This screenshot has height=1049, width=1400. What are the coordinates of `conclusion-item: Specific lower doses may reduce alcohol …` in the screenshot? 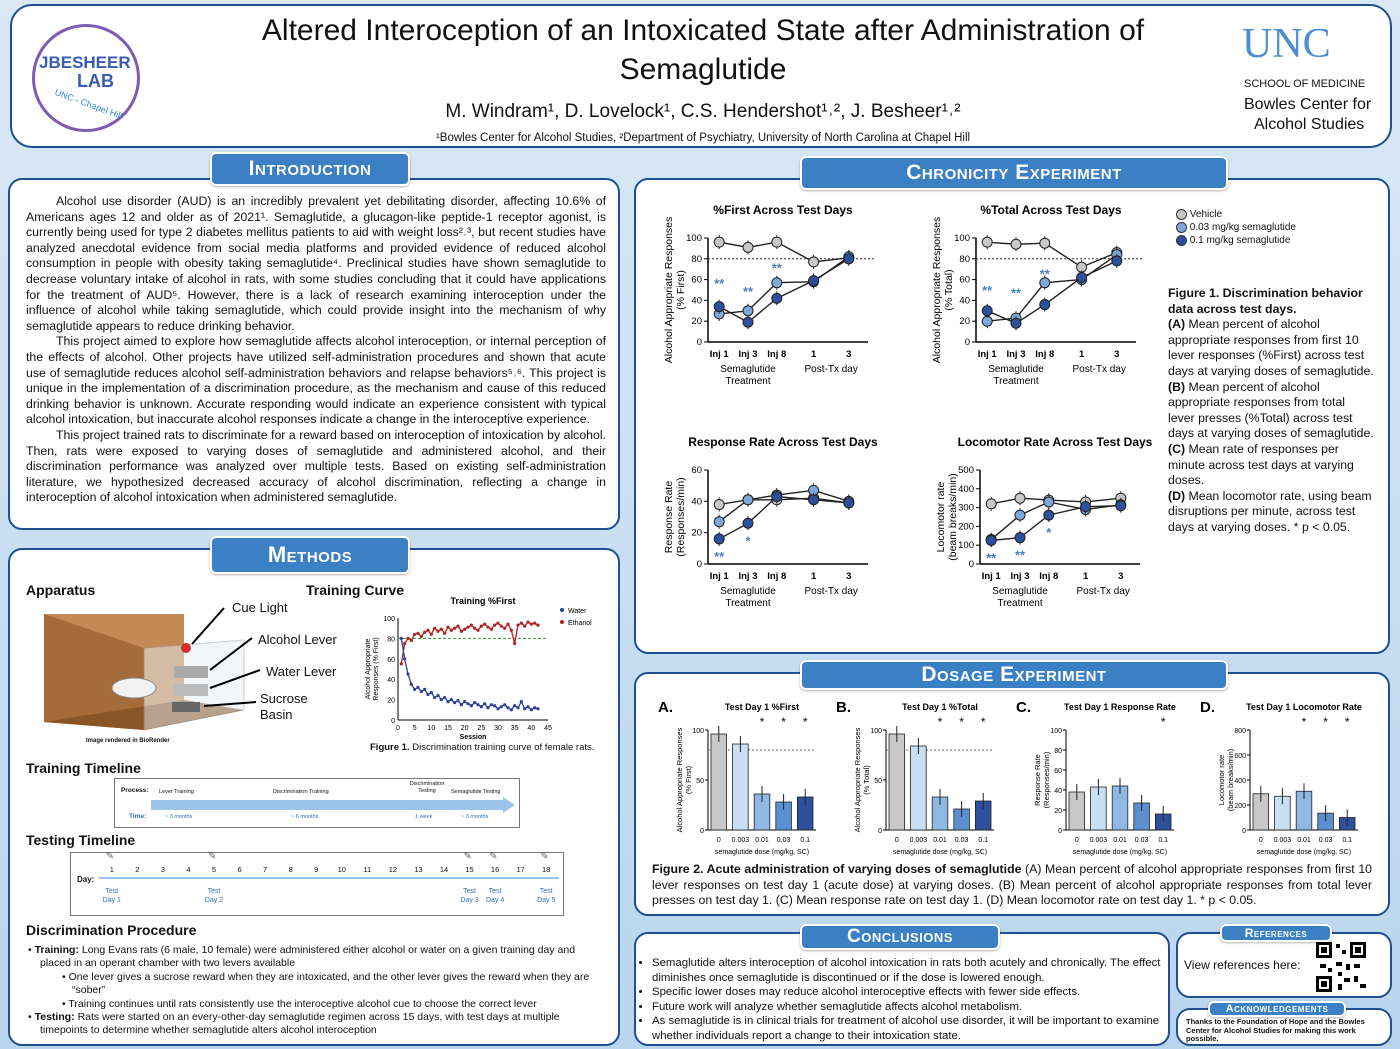 It's located at (908, 992).